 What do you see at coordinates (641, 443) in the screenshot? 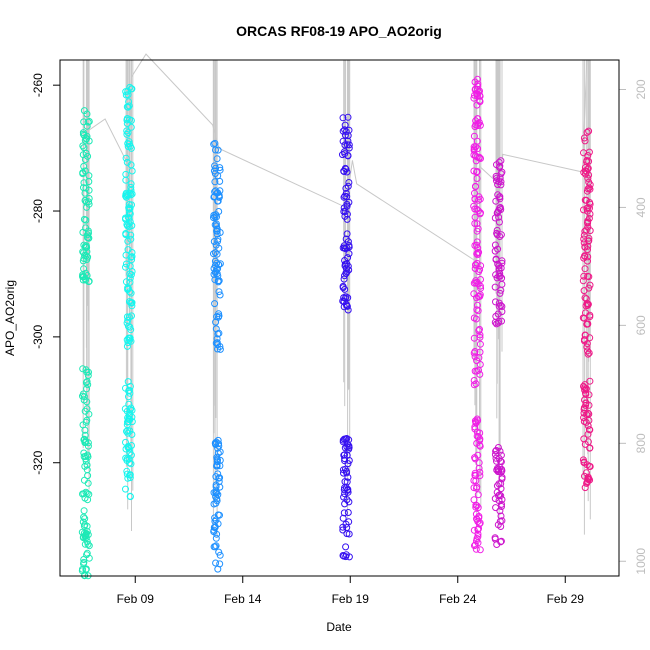
I see `y2-tick-label: 800` at bounding box center [641, 443].